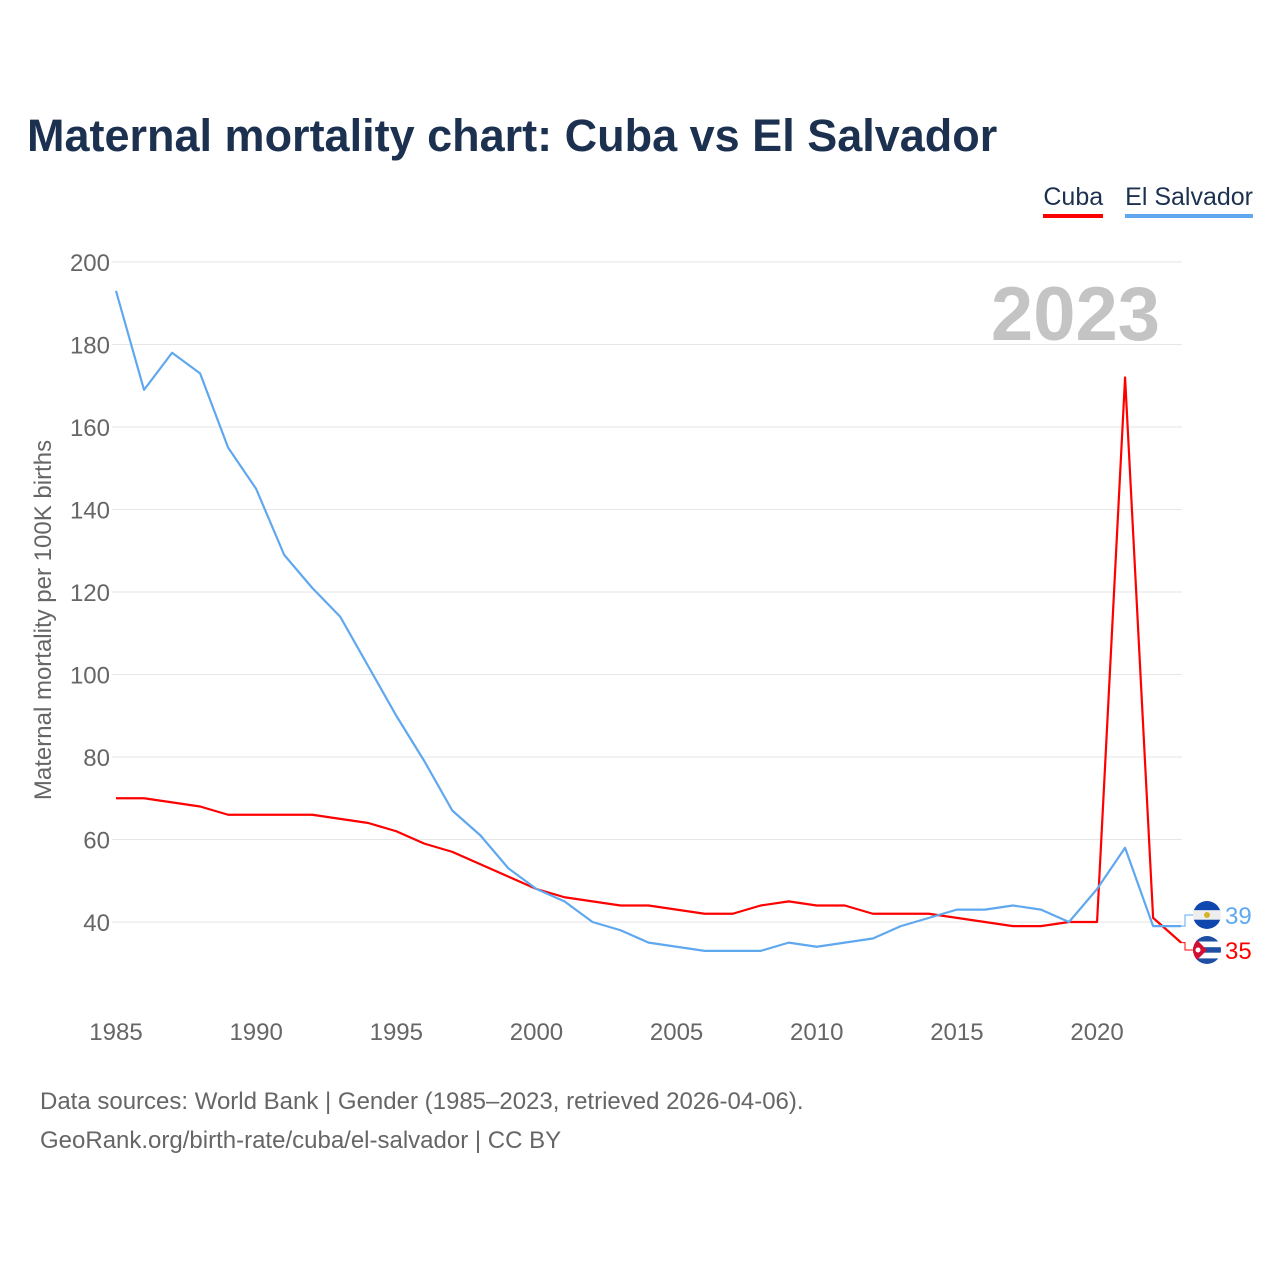 The image size is (1280, 1280). What do you see at coordinates (90, 511) in the screenshot?
I see `y-tick-label: 140` at bounding box center [90, 511].